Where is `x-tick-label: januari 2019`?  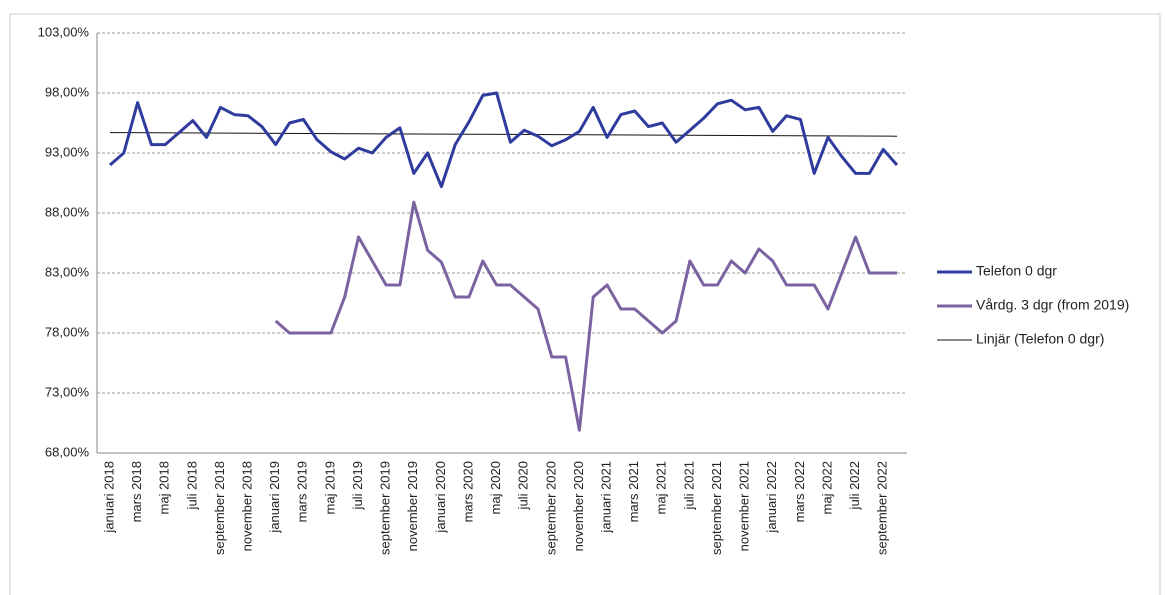
x-tick-label: januari 2019 is located at coordinates (274, 497).